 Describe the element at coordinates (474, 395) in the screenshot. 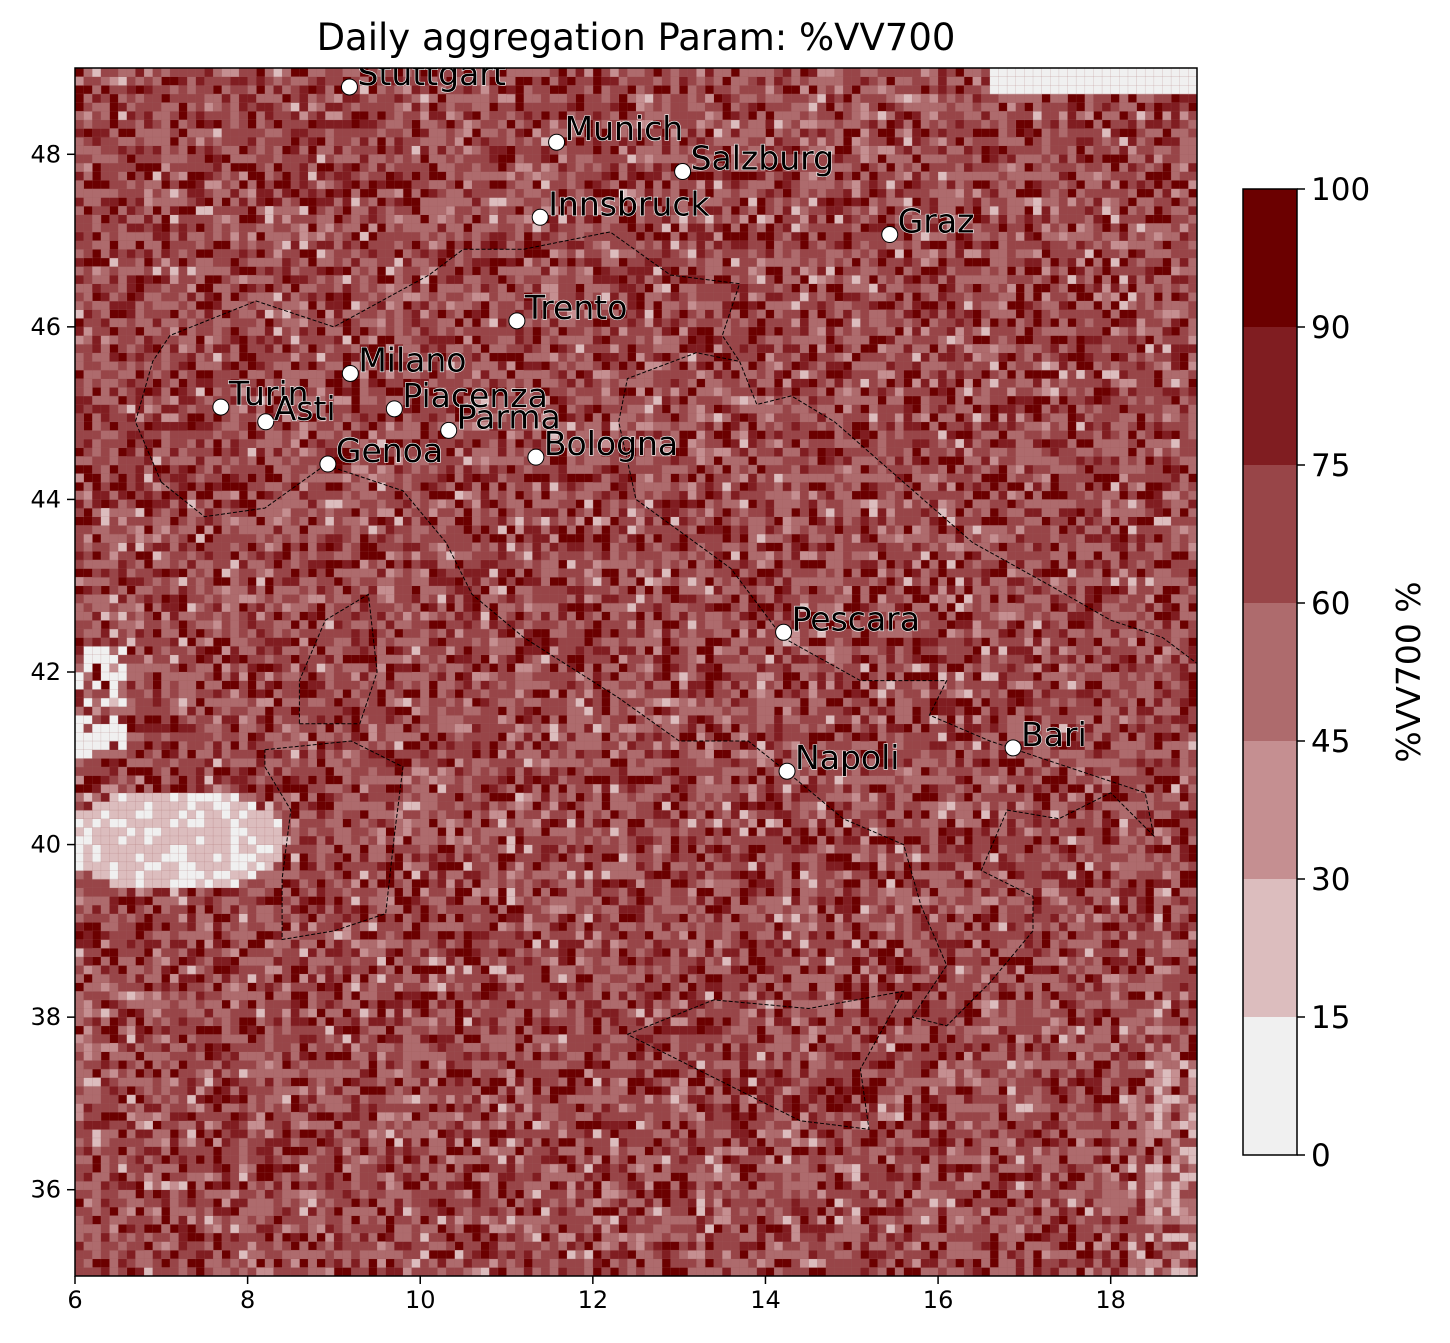

I see `city-label: Piacenza` at that location.